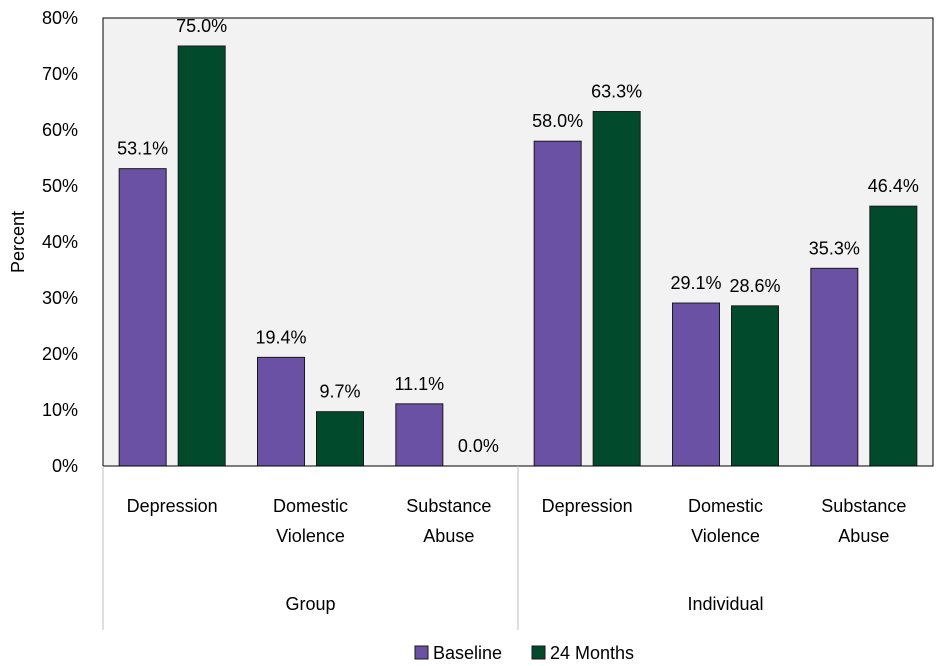 The width and height of the screenshot is (936, 666). What do you see at coordinates (419, 384) in the screenshot?
I see `data-label: 11.1%` at bounding box center [419, 384].